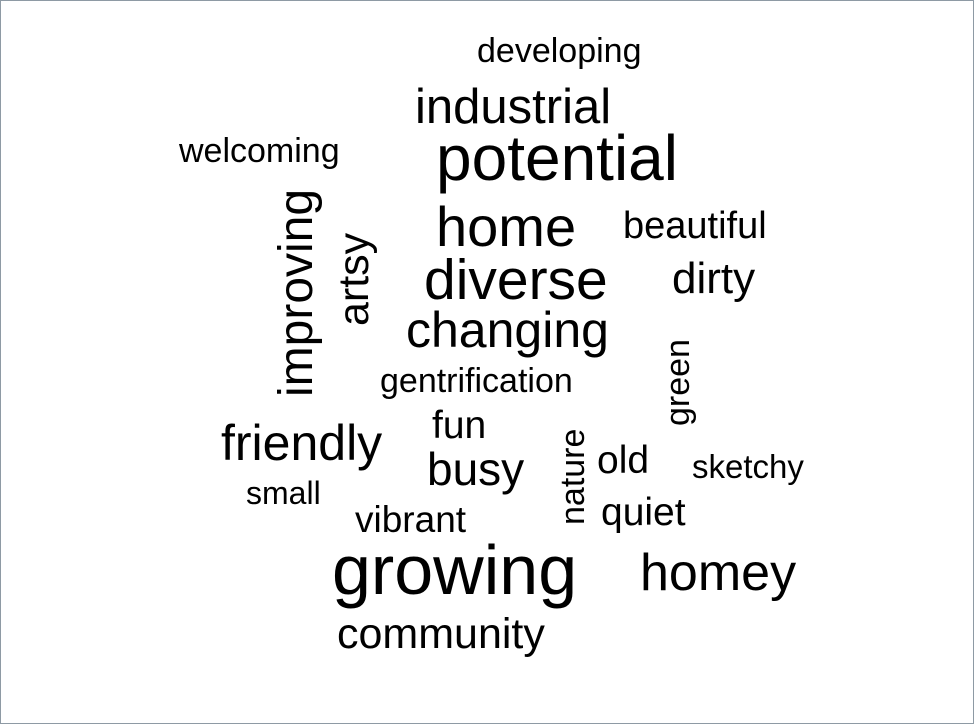 The image size is (974, 724). I want to click on word-fun: fun, so click(459, 425).